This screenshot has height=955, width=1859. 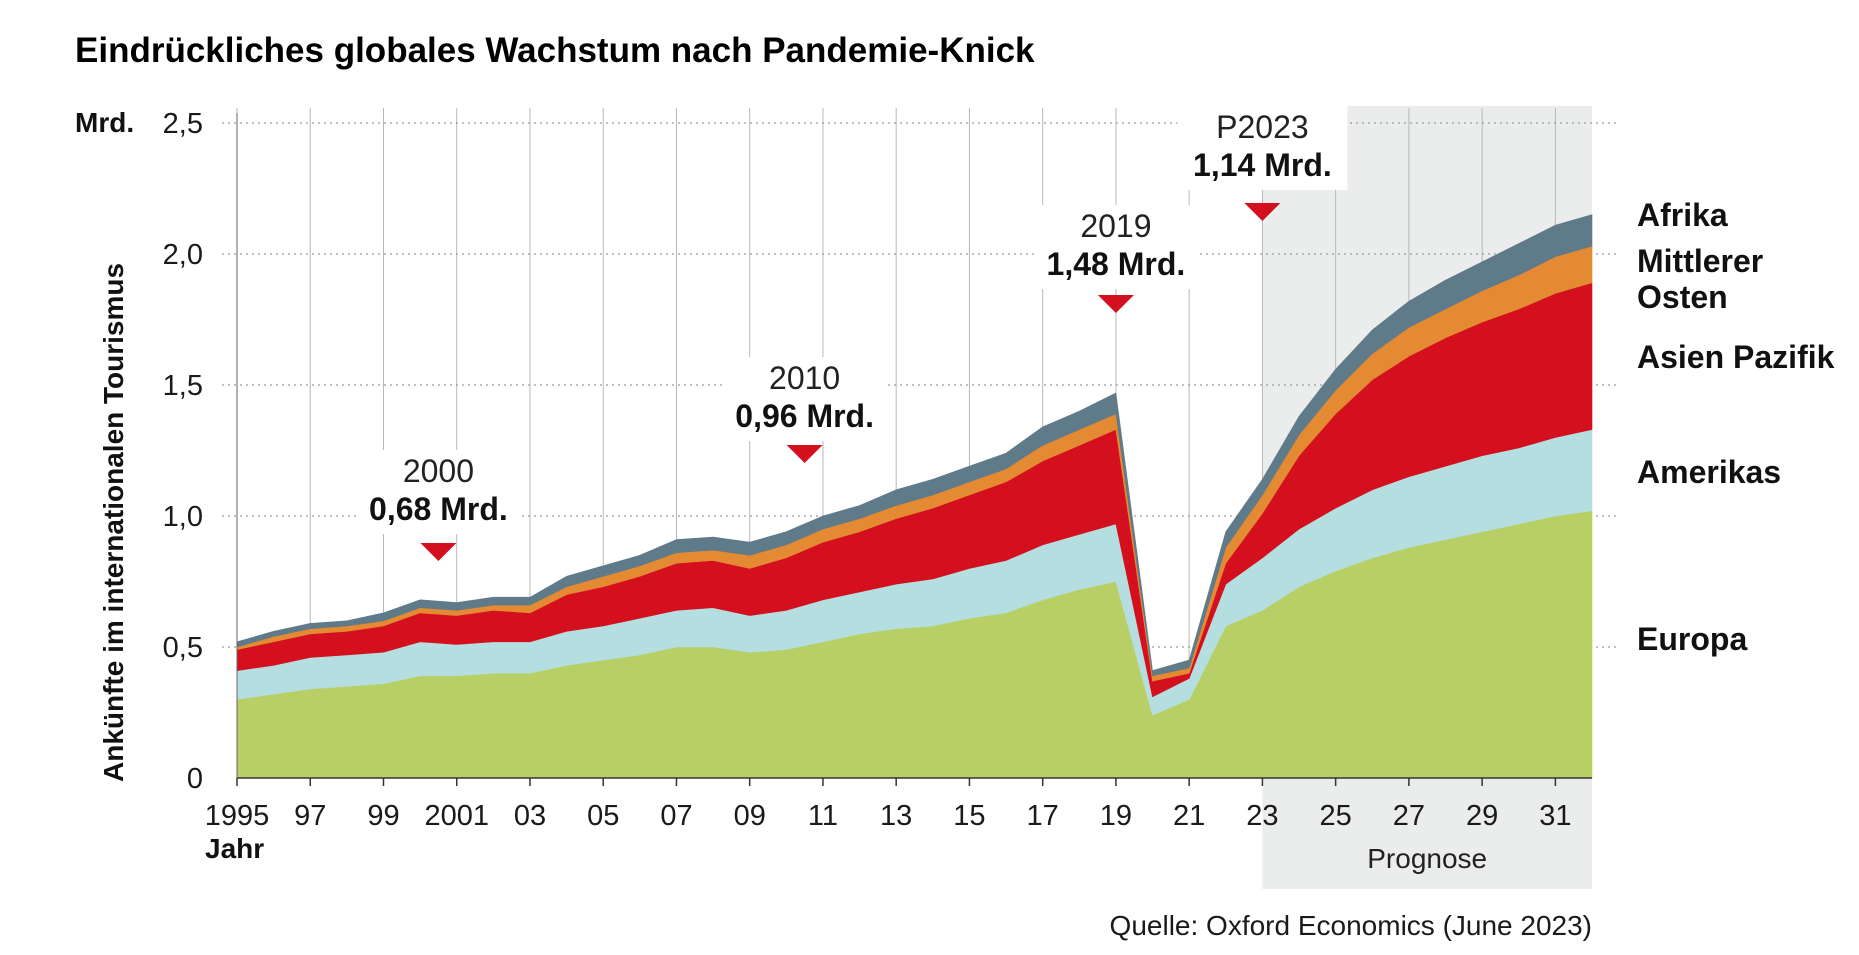 I want to click on x-tick-label: 21, so click(x=1189, y=816).